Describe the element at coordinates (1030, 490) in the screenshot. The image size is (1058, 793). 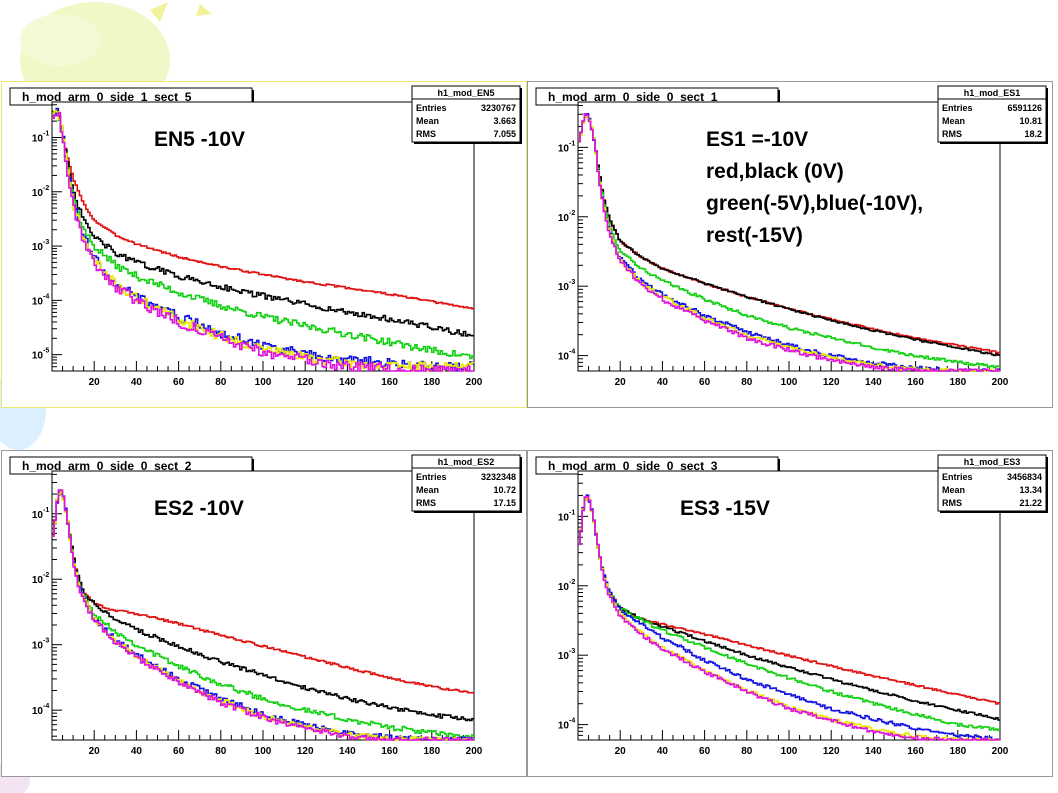
I see `stats-value: 13.34` at that location.